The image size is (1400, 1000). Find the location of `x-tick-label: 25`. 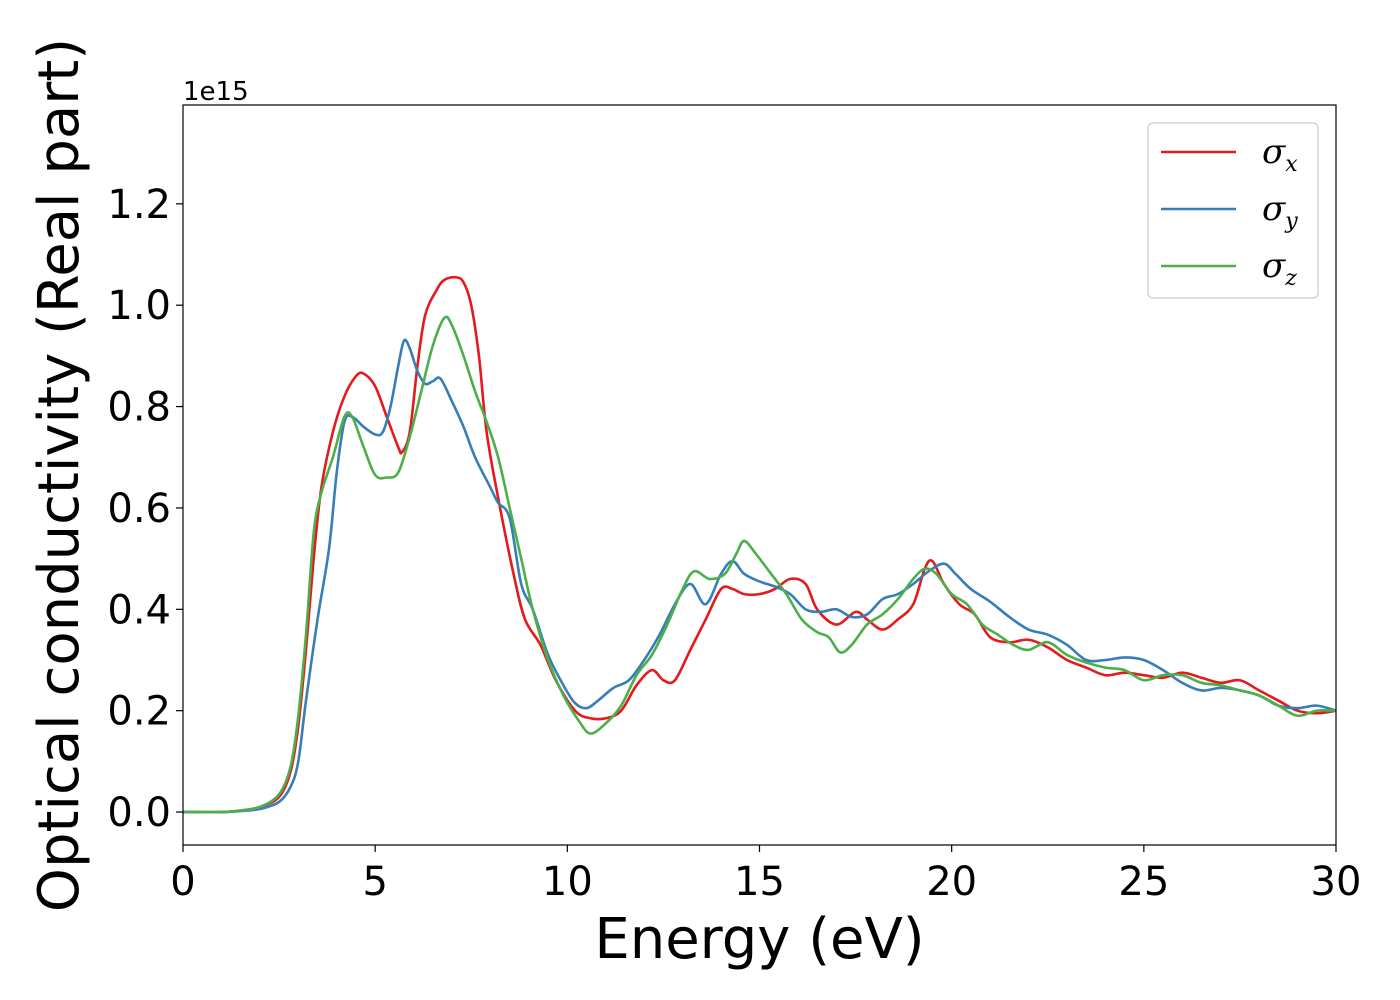

x-tick-label: 25 is located at coordinates (1143, 882).